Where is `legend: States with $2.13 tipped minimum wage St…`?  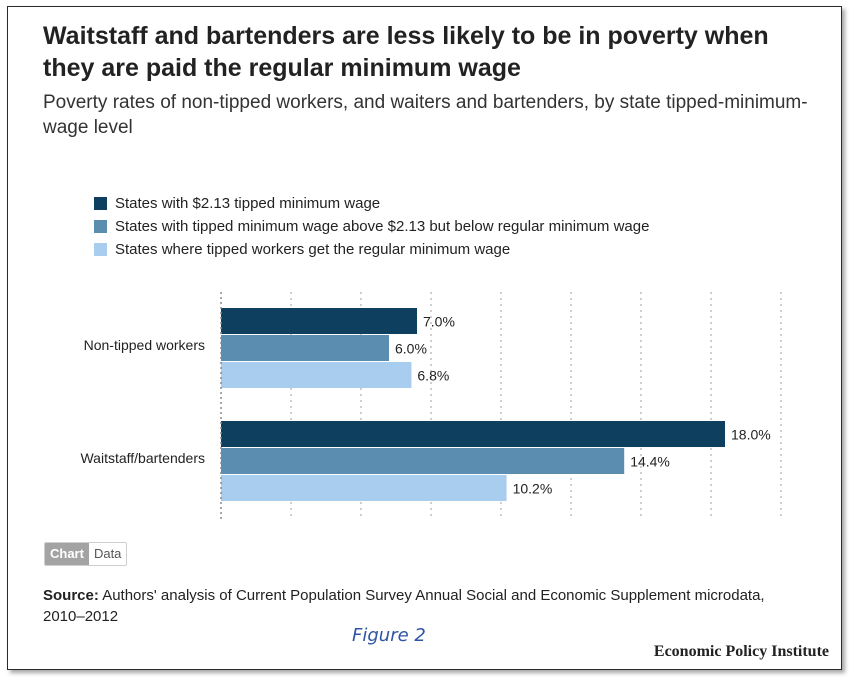
legend: States with $2.13 tipped minimum wage St… is located at coordinates (371, 226).